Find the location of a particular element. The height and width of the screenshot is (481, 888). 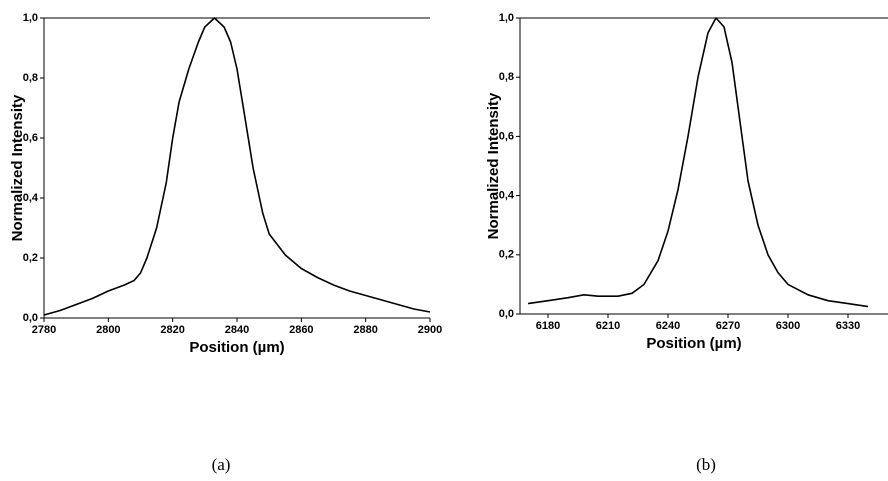

x-tick-label: 6330 is located at coordinates (848, 326).